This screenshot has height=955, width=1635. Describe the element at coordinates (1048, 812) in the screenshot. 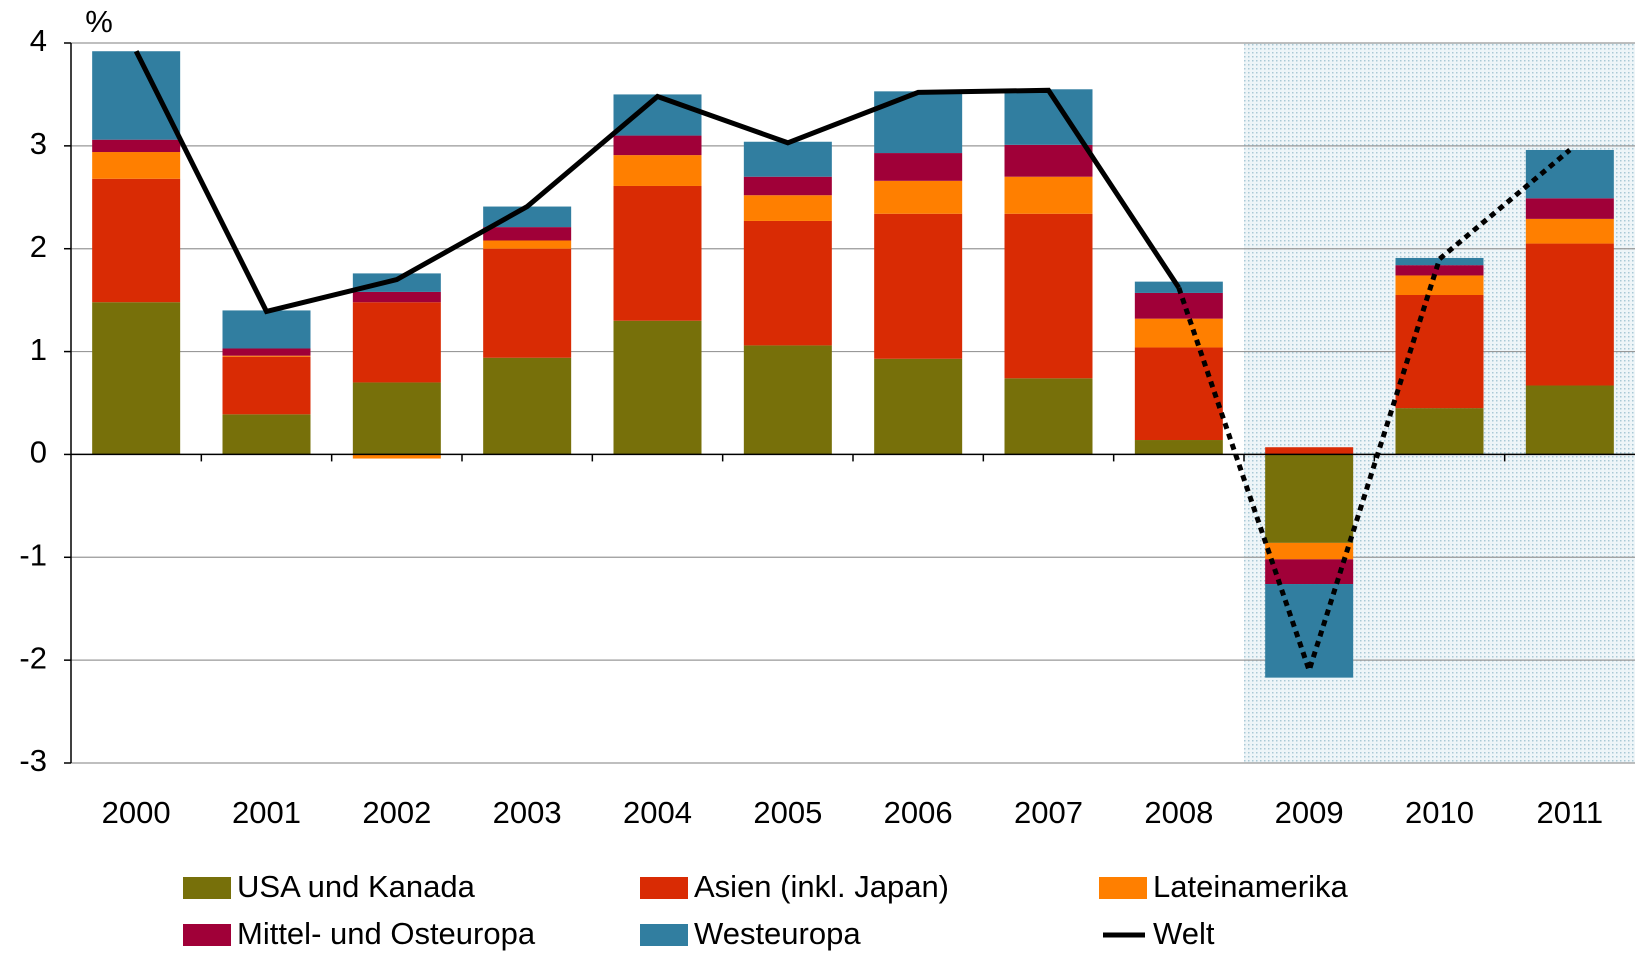

I see `x-tick-label: 2007` at that location.